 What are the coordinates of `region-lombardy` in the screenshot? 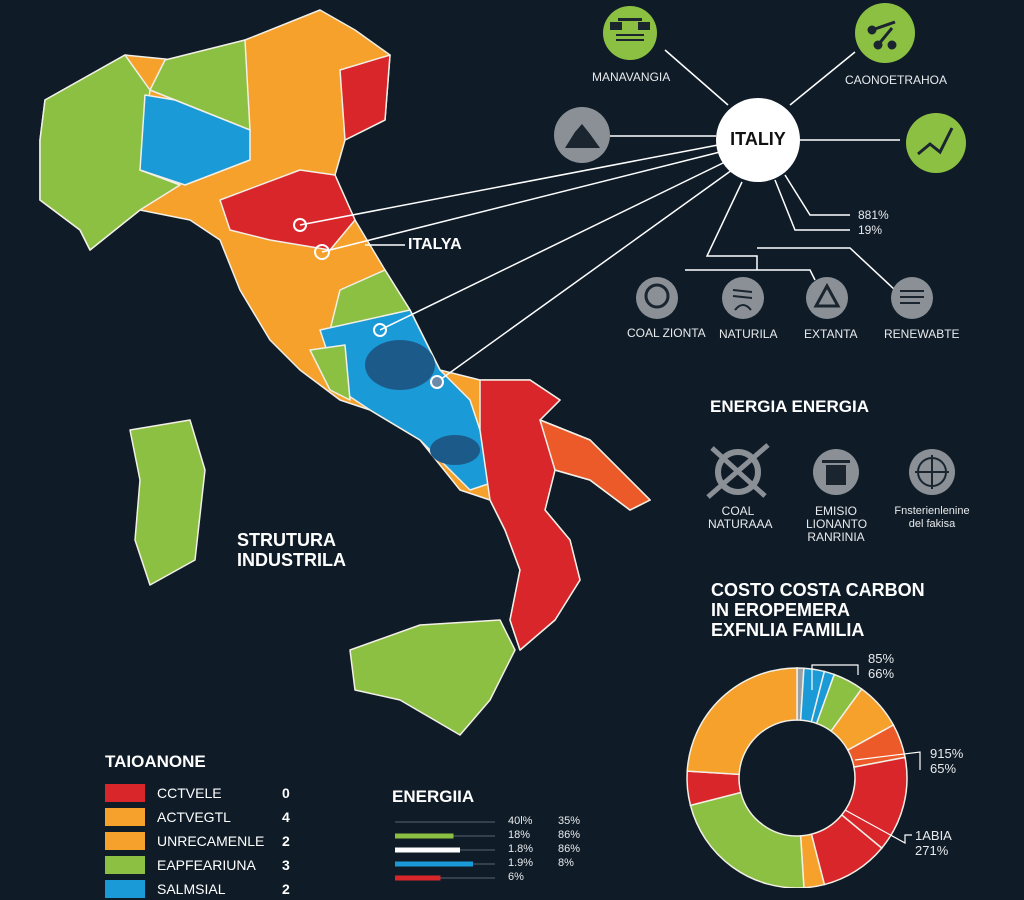 It's located at (195, 140).